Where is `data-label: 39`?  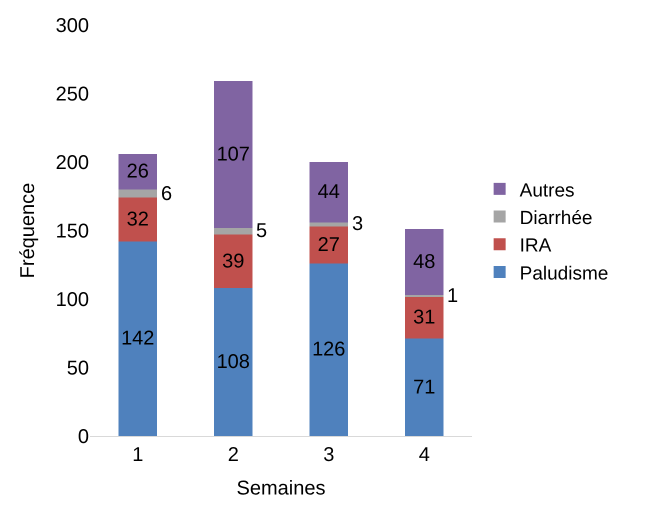 data-label: 39 is located at coordinates (233, 261).